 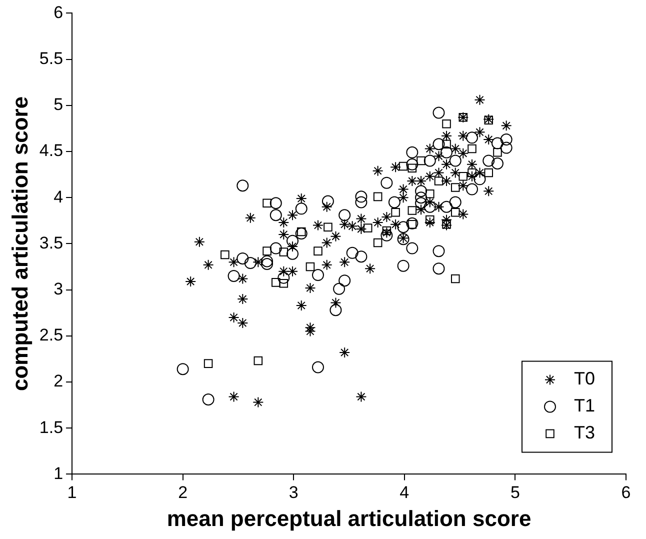 What do you see at coordinates (51, 242) in the screenshot?
I see `y-tick-label: 3.5` at bounding box center [51, 242].